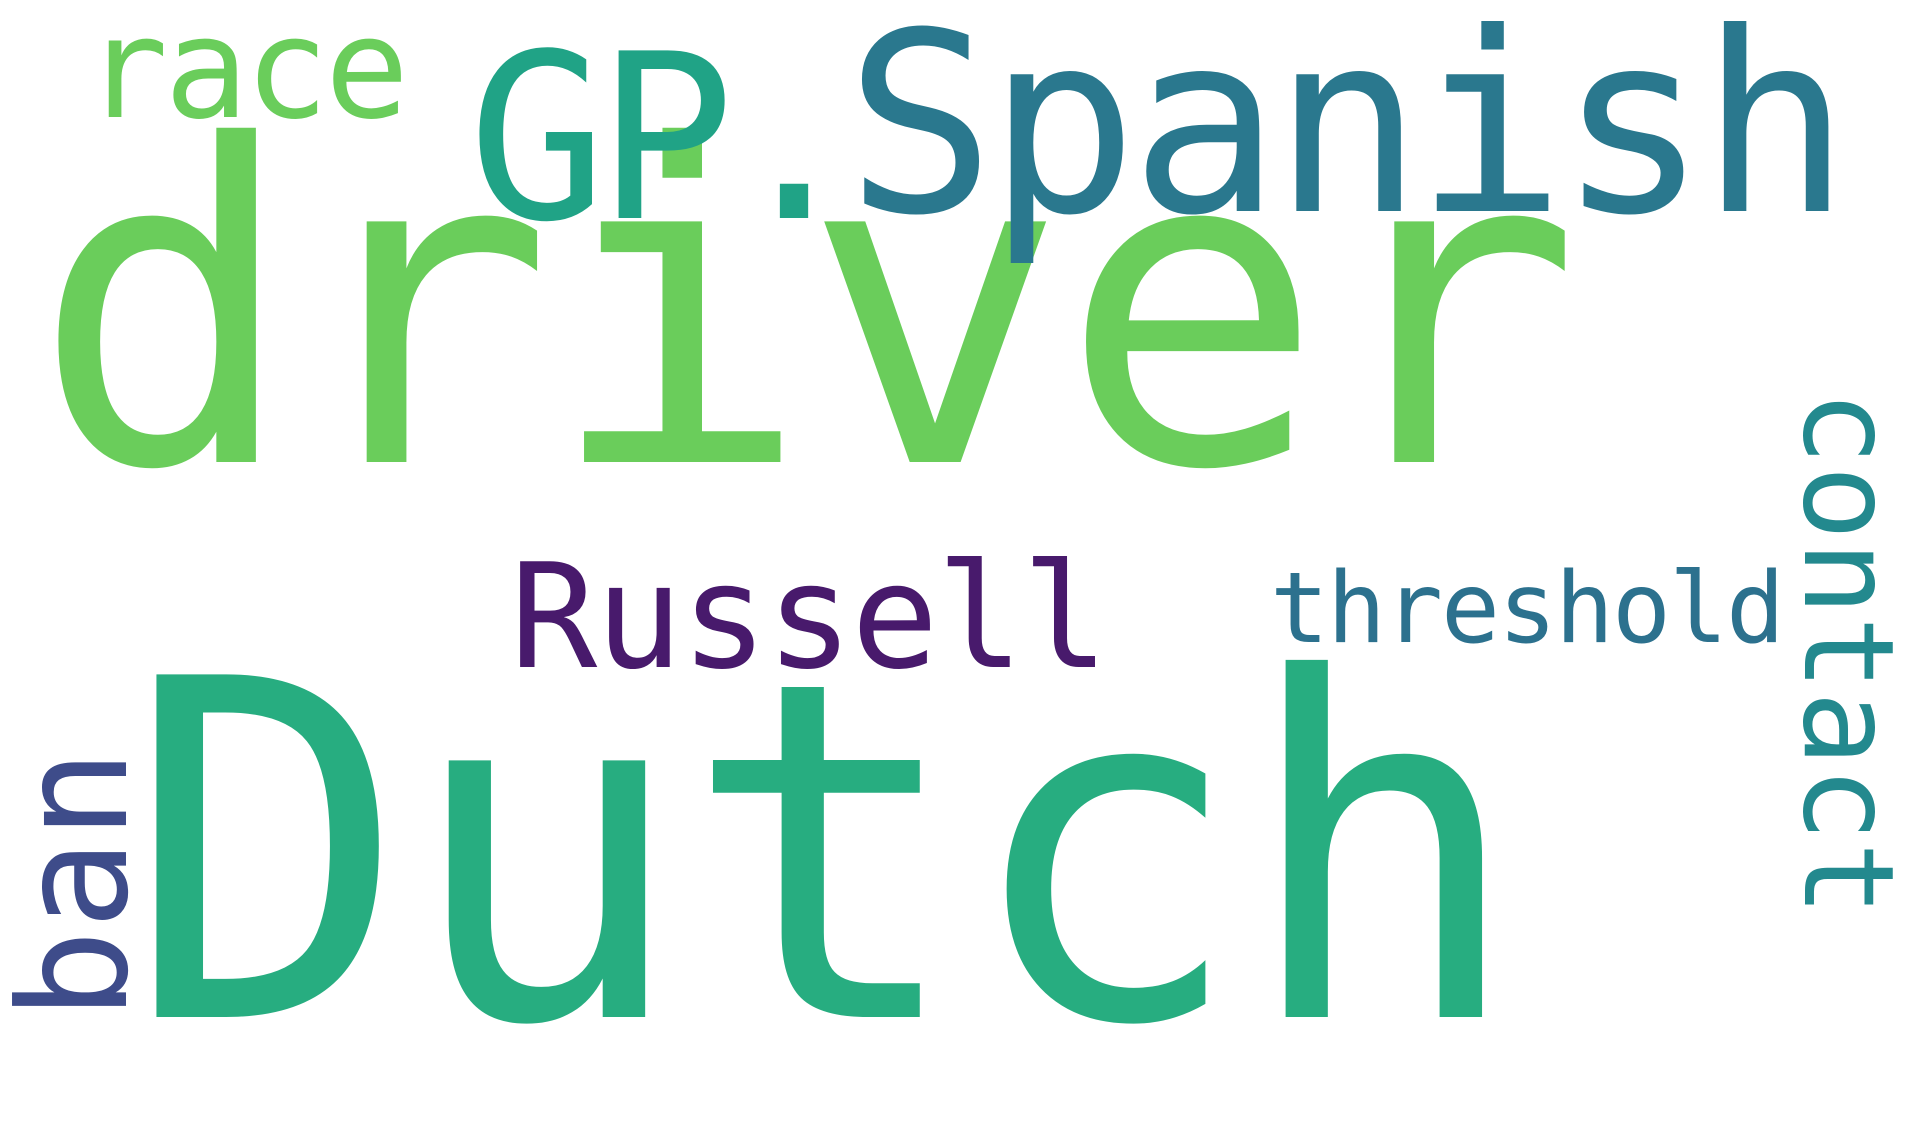  Describe the element at coordinates (665, 139) in the screenshot. I see `word-gp: GP.` at that location.